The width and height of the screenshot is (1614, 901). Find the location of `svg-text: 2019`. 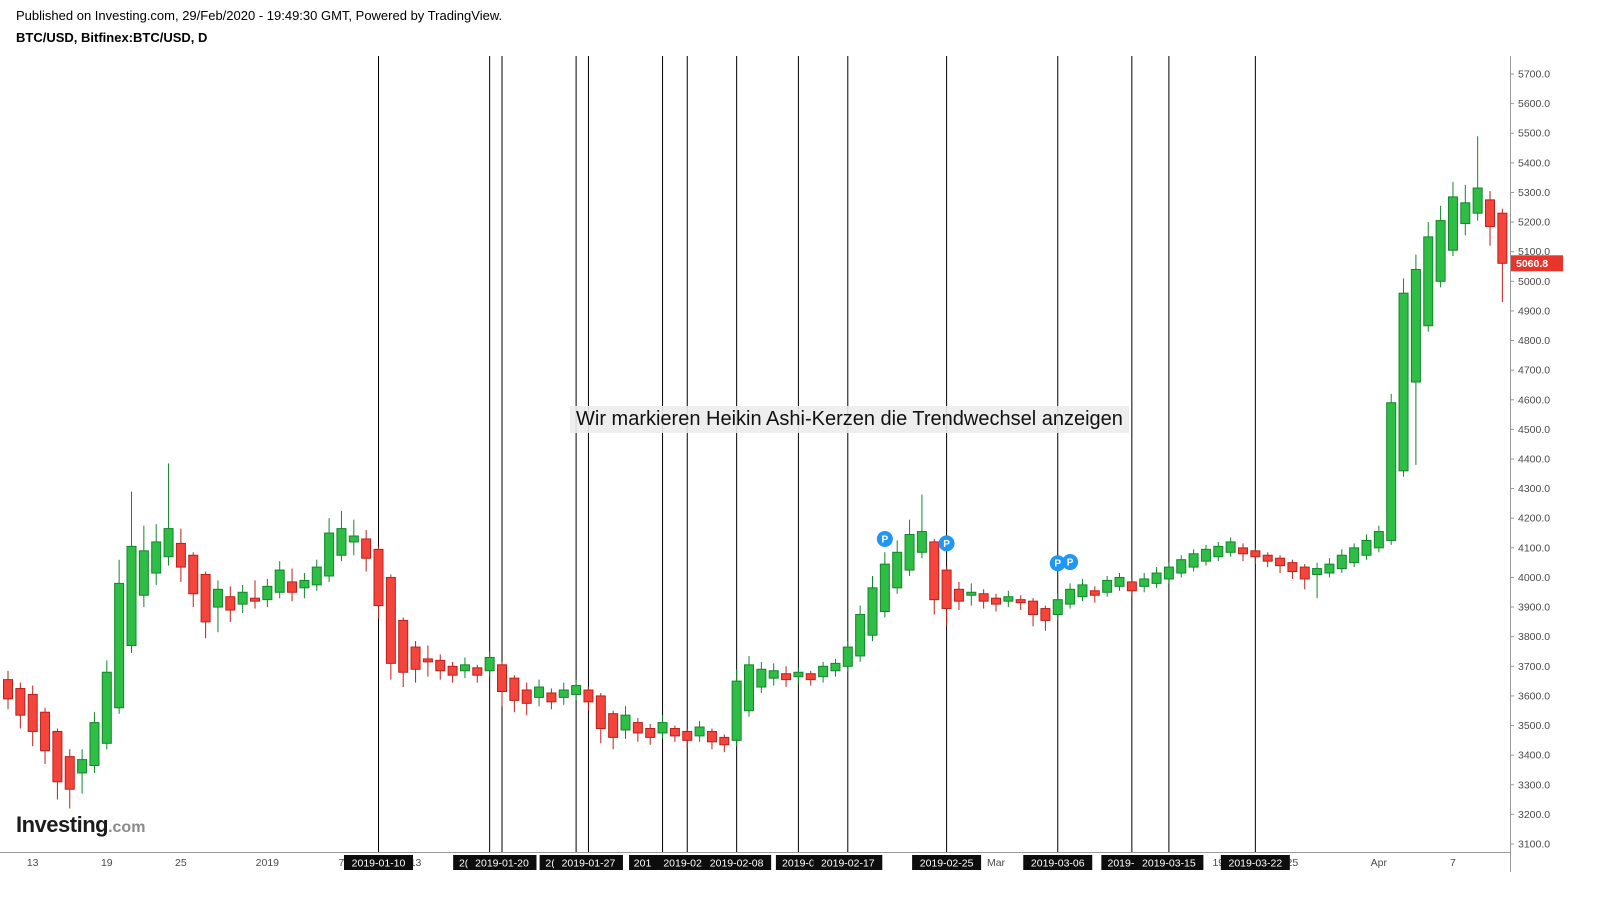

svg-text: 2019 is located at coordinates (268, 863).